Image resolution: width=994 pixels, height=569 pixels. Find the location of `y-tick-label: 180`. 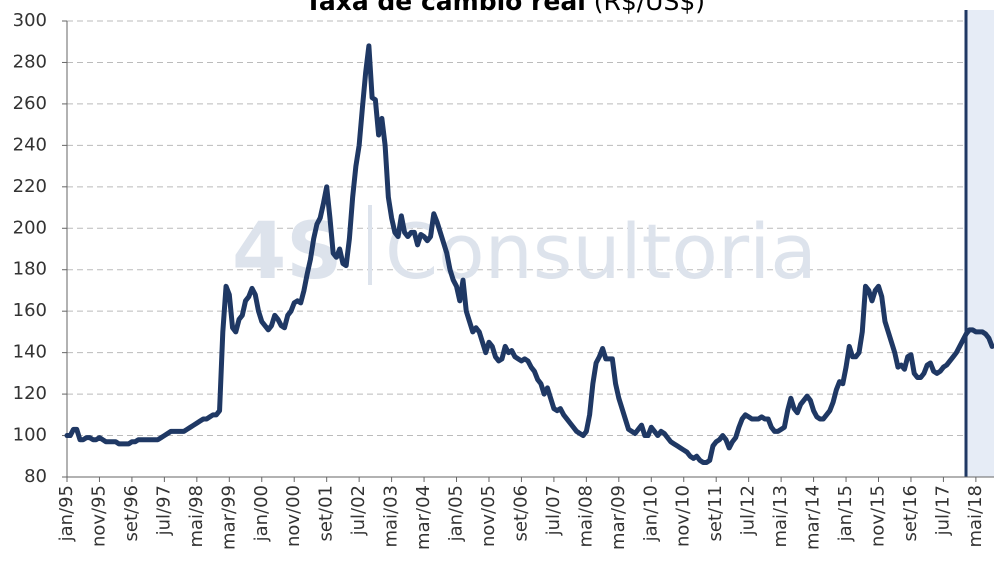

y-tick-label: 180 is located at coordinates (30, 269).